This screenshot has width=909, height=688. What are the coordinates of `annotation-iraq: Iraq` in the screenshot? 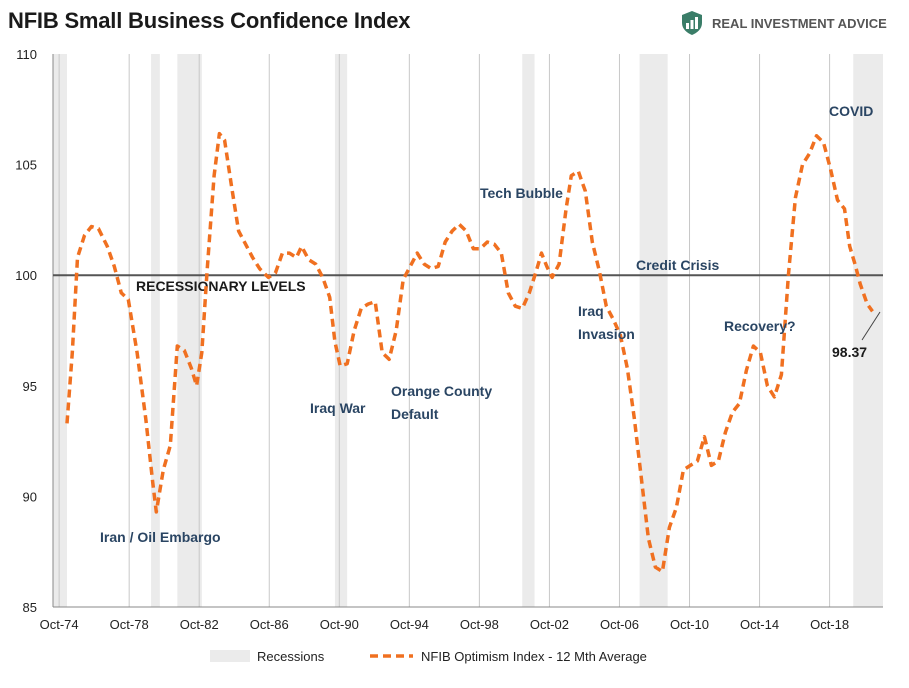 It's located at (591, 311).